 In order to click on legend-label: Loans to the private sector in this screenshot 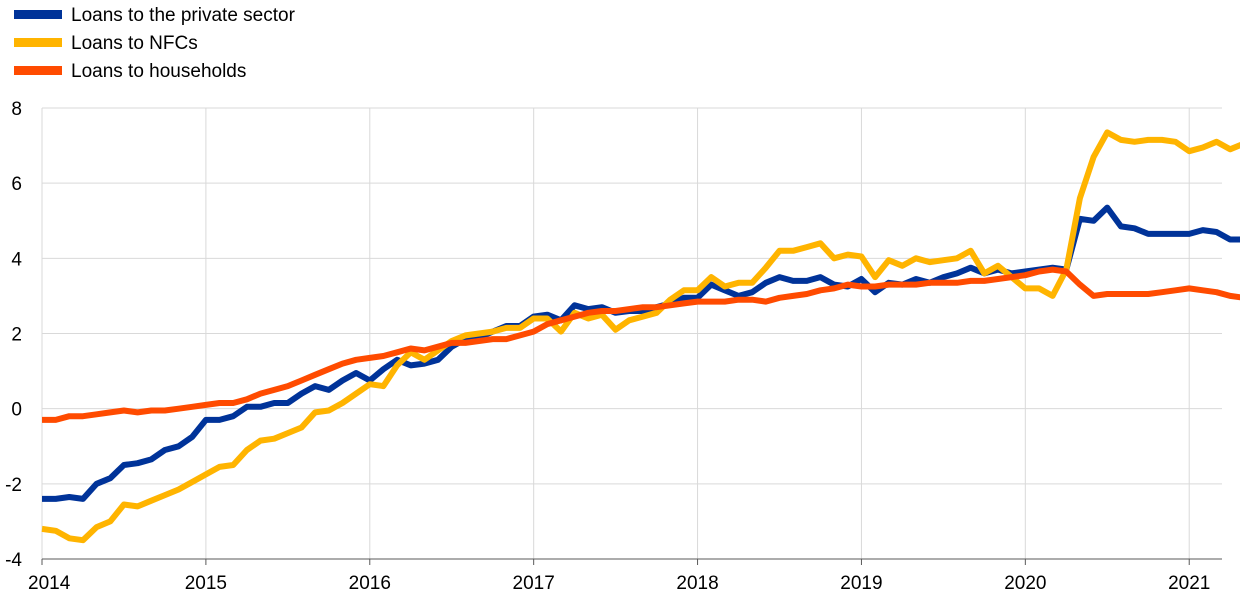, I will do `click(183, 15)`.